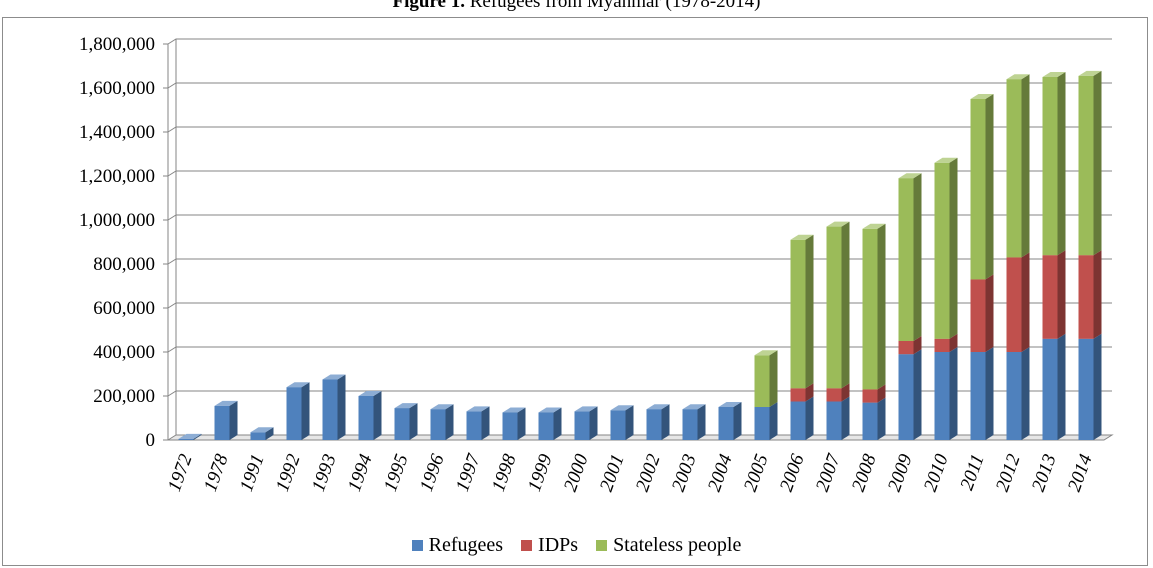 The width and height of the screenshot is (1153, 568). What do you see at coordinates (1080, 472) in the screenshot?
I see `x-tick-label: 2014` at bounding box center [1080, 472].